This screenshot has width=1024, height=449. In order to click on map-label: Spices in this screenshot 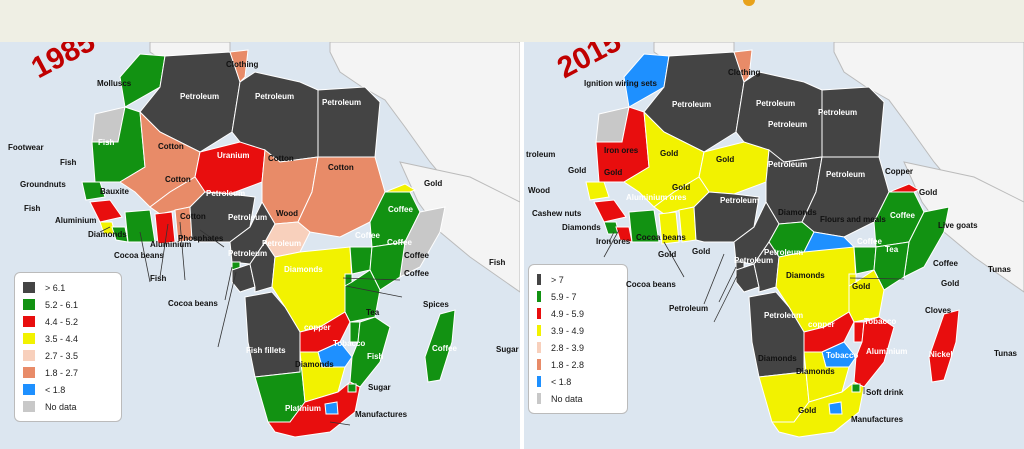, I will do `click(436, 304)`.